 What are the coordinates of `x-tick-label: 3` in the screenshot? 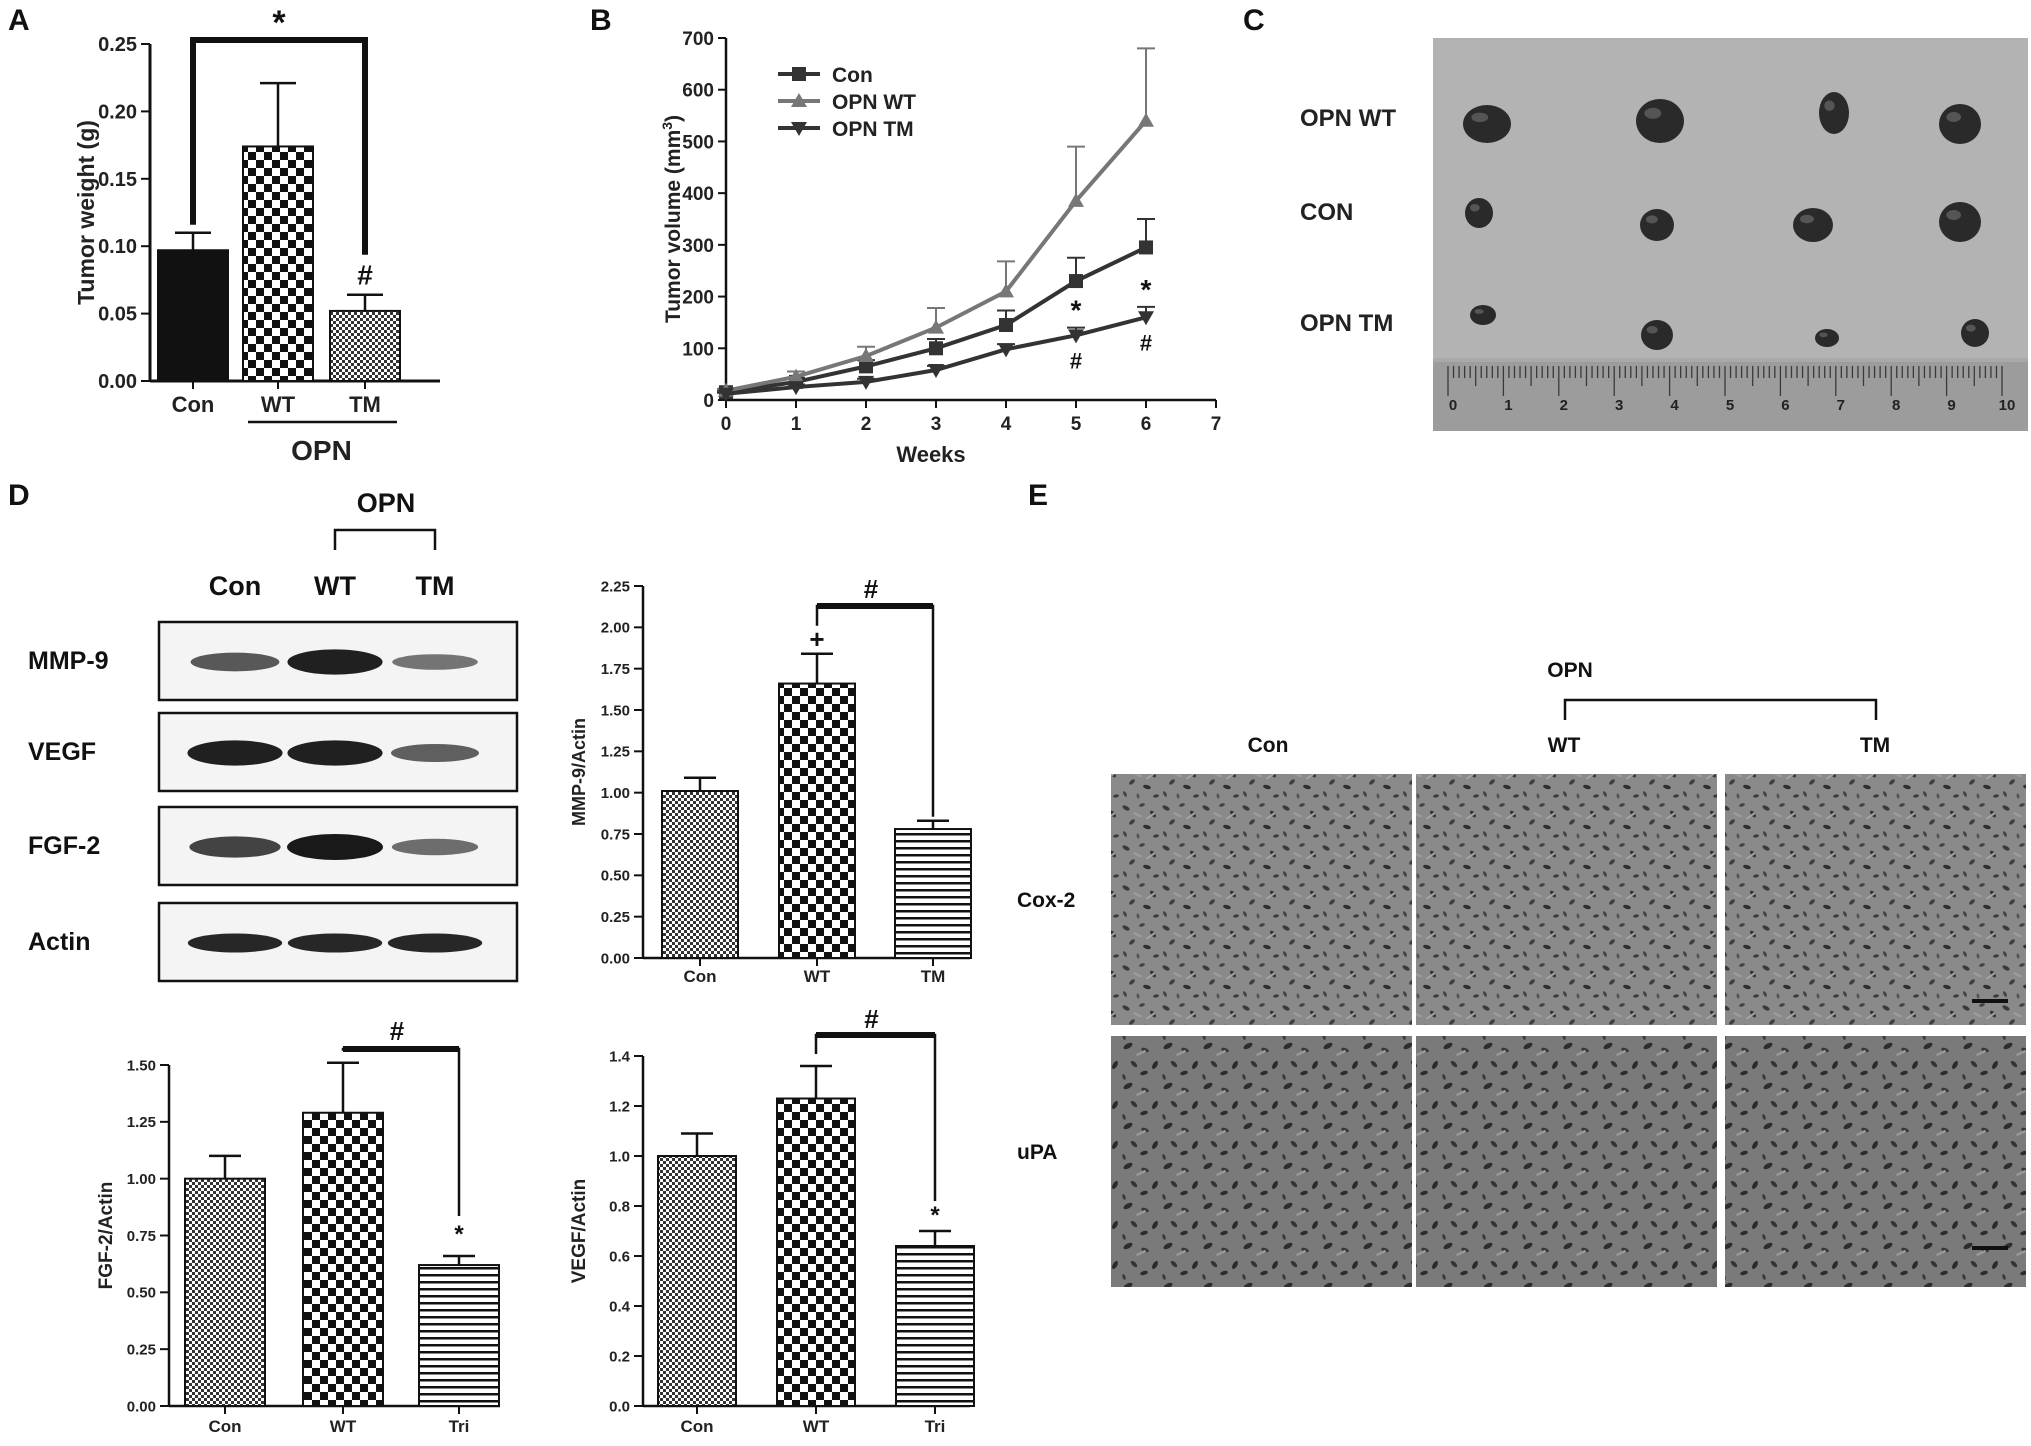 It's located at (936, 424).